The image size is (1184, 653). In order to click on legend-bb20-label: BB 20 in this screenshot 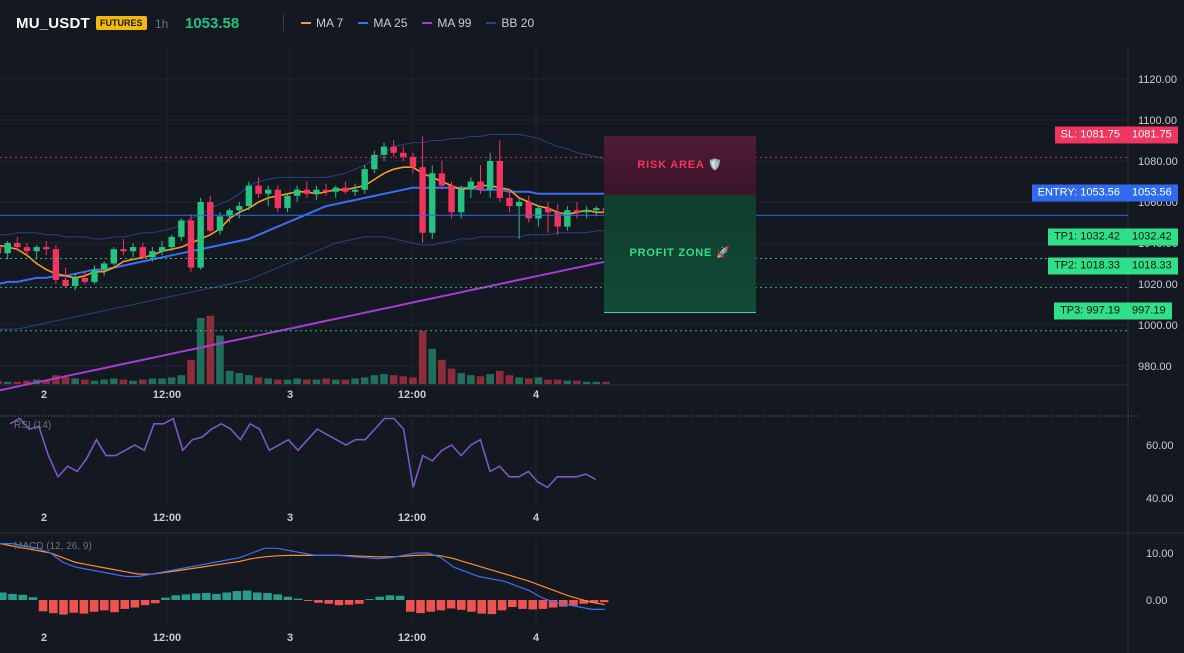, I will do `click(518, 23)`.